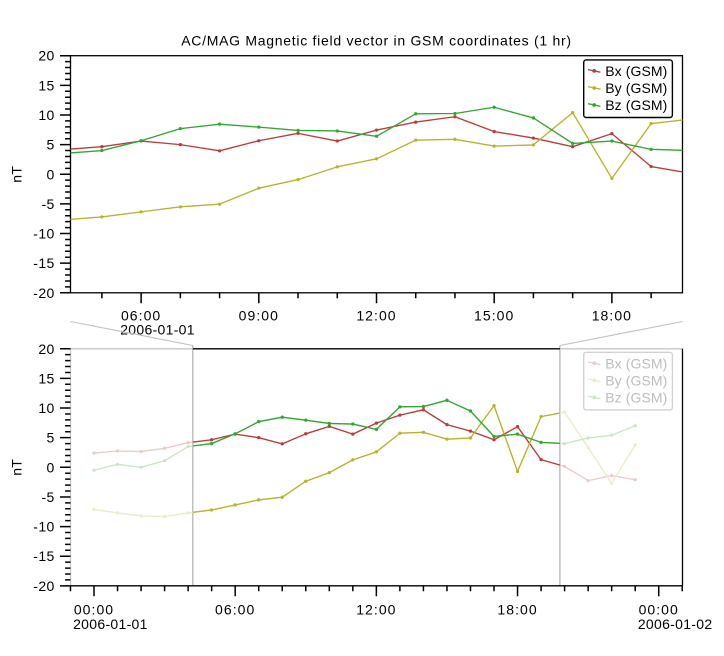  What do you see at coordinates (494, 315) in the screenshot?
I see `svg-text: 15:00` at bounding box center [494, 315].